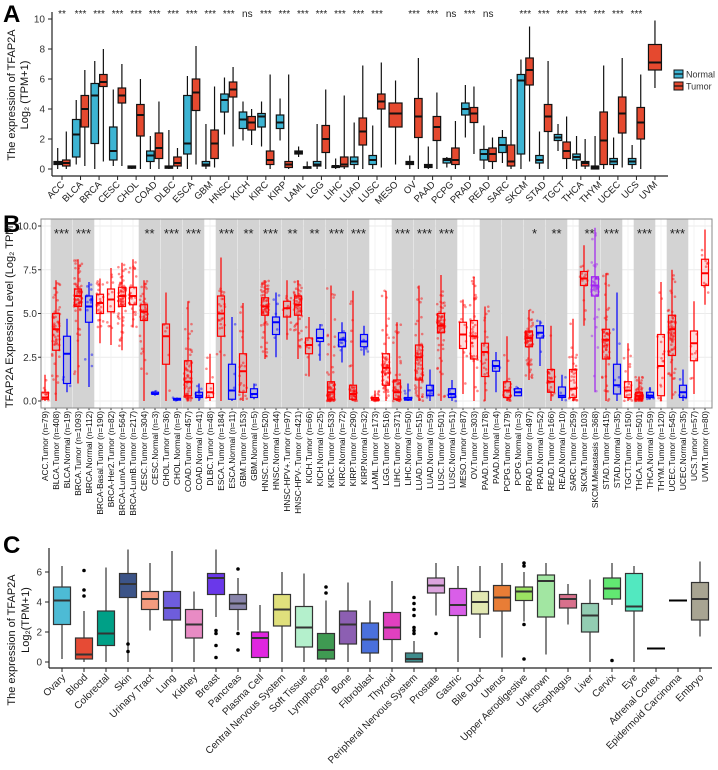 This screenshot has width=718, height=770. What do you see at coordinates (683, 450) in the screenshot?
I see `x-tick-label: UCEC.Normal (n=35)` at bounding box center [683, 450].